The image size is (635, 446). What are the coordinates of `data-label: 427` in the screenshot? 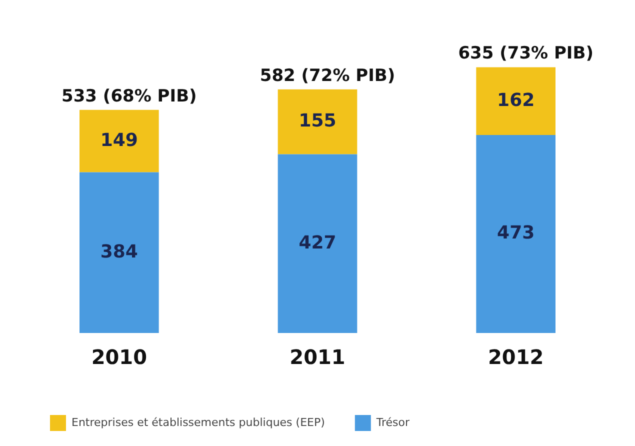 It's located at (317, 243).